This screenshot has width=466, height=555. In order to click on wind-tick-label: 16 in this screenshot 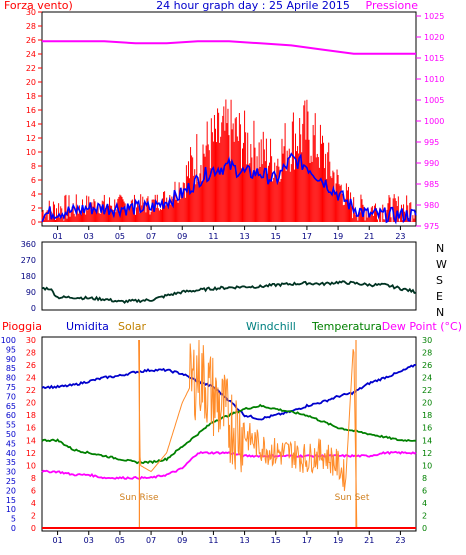, I will do `click(31, 110)`.